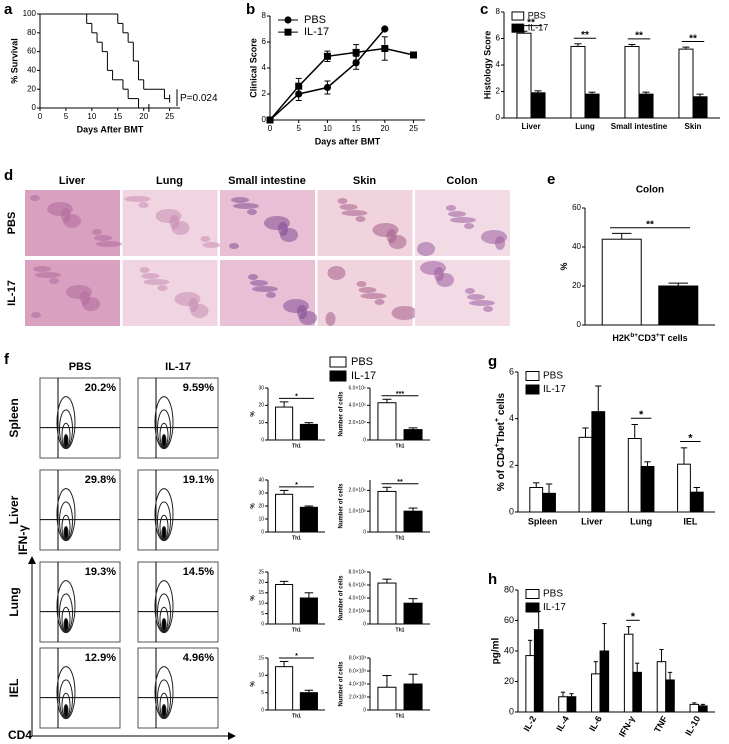  Describe the element at coordinates (358, 512) in the screenshot. I see `y-tick-label: 1.0×10⁶` at that location.